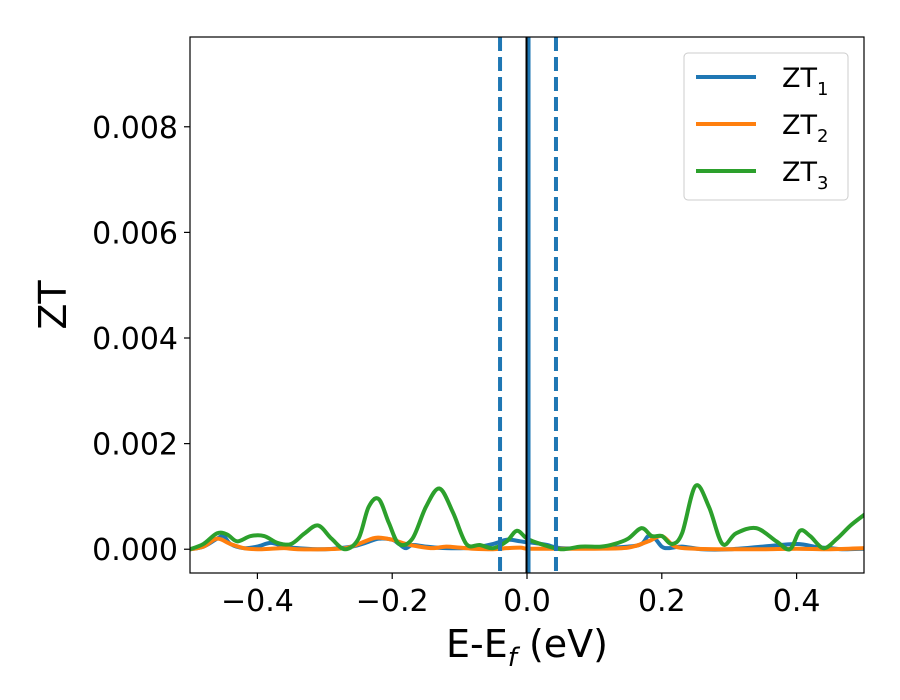 This screenshot has width=900, height=700. I want to click on x-tick-label: 0.0, so click(527, 601).